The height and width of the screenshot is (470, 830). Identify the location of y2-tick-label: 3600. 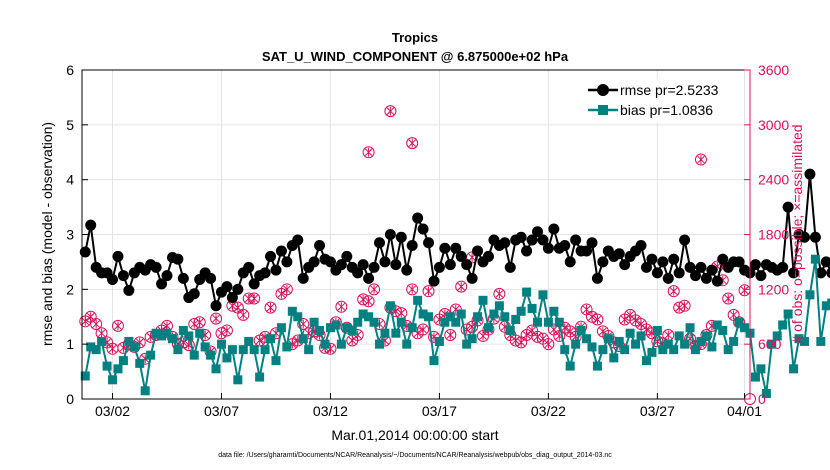
(773, 70).